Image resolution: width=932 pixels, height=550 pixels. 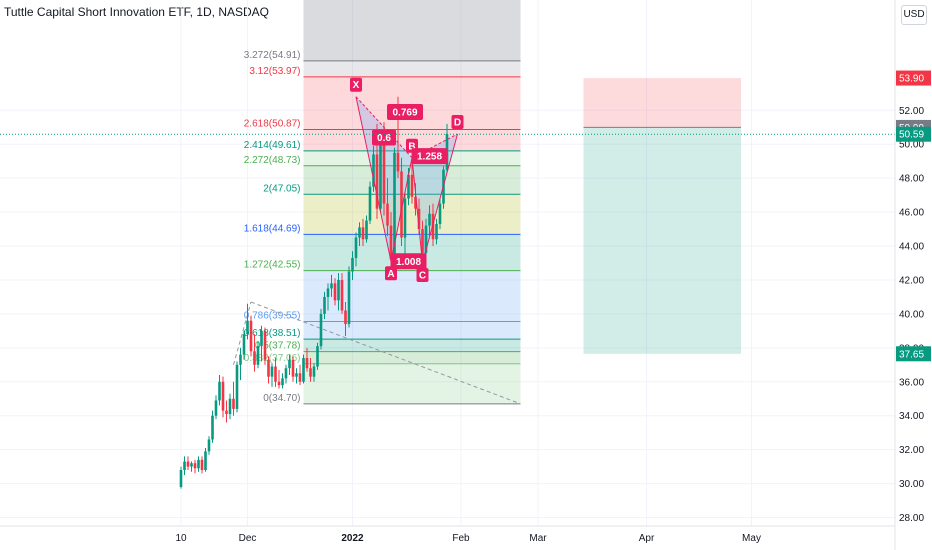 I want to click on harmonic-pattern: X A B C D 0.769 0.6 1.258 1.008, so click(x=407, y=179).